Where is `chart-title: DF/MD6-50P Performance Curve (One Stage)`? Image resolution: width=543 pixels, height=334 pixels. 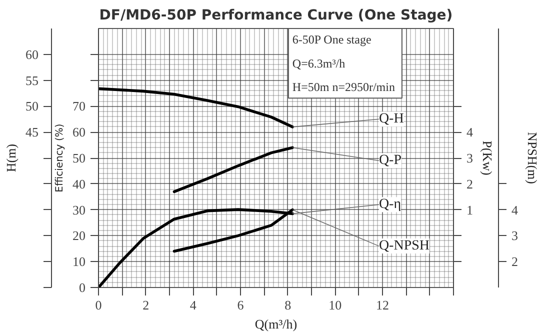
chart-title: DF/MD6-50P Performance Curve (One Stage) is located at coordinates (276, 16).